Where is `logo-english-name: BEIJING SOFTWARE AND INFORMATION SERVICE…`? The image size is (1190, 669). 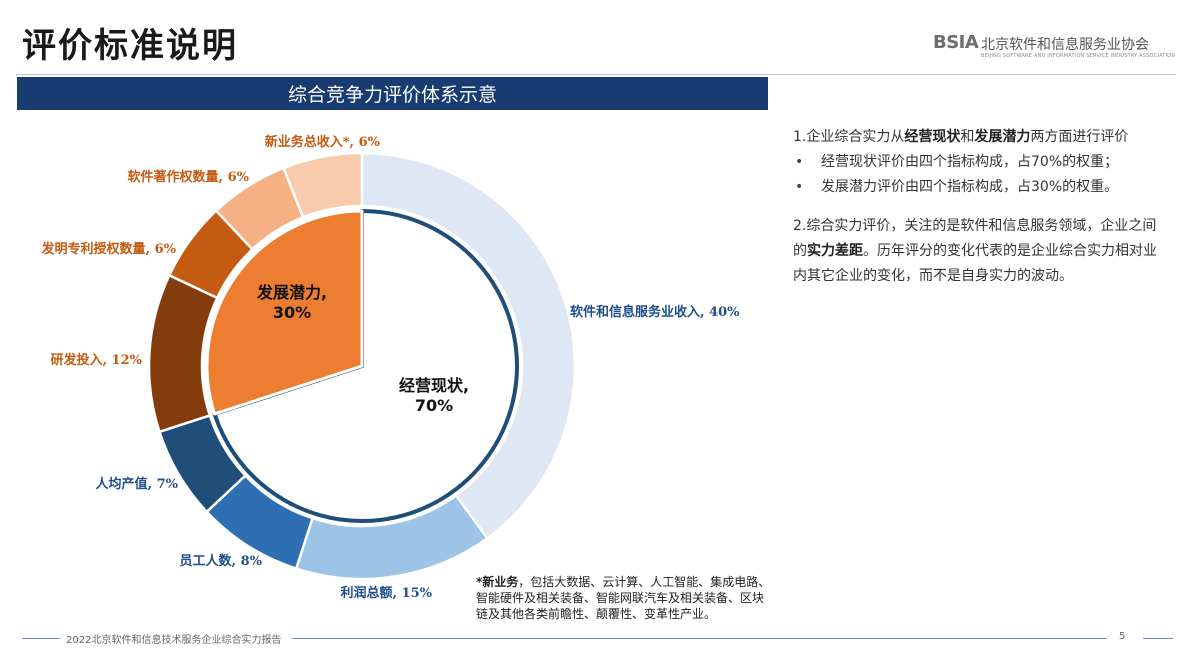
logo-english-name: BEIJING SOFTWARE AND INFORMATION SERVICE… is located at coordinates (1078, 56).